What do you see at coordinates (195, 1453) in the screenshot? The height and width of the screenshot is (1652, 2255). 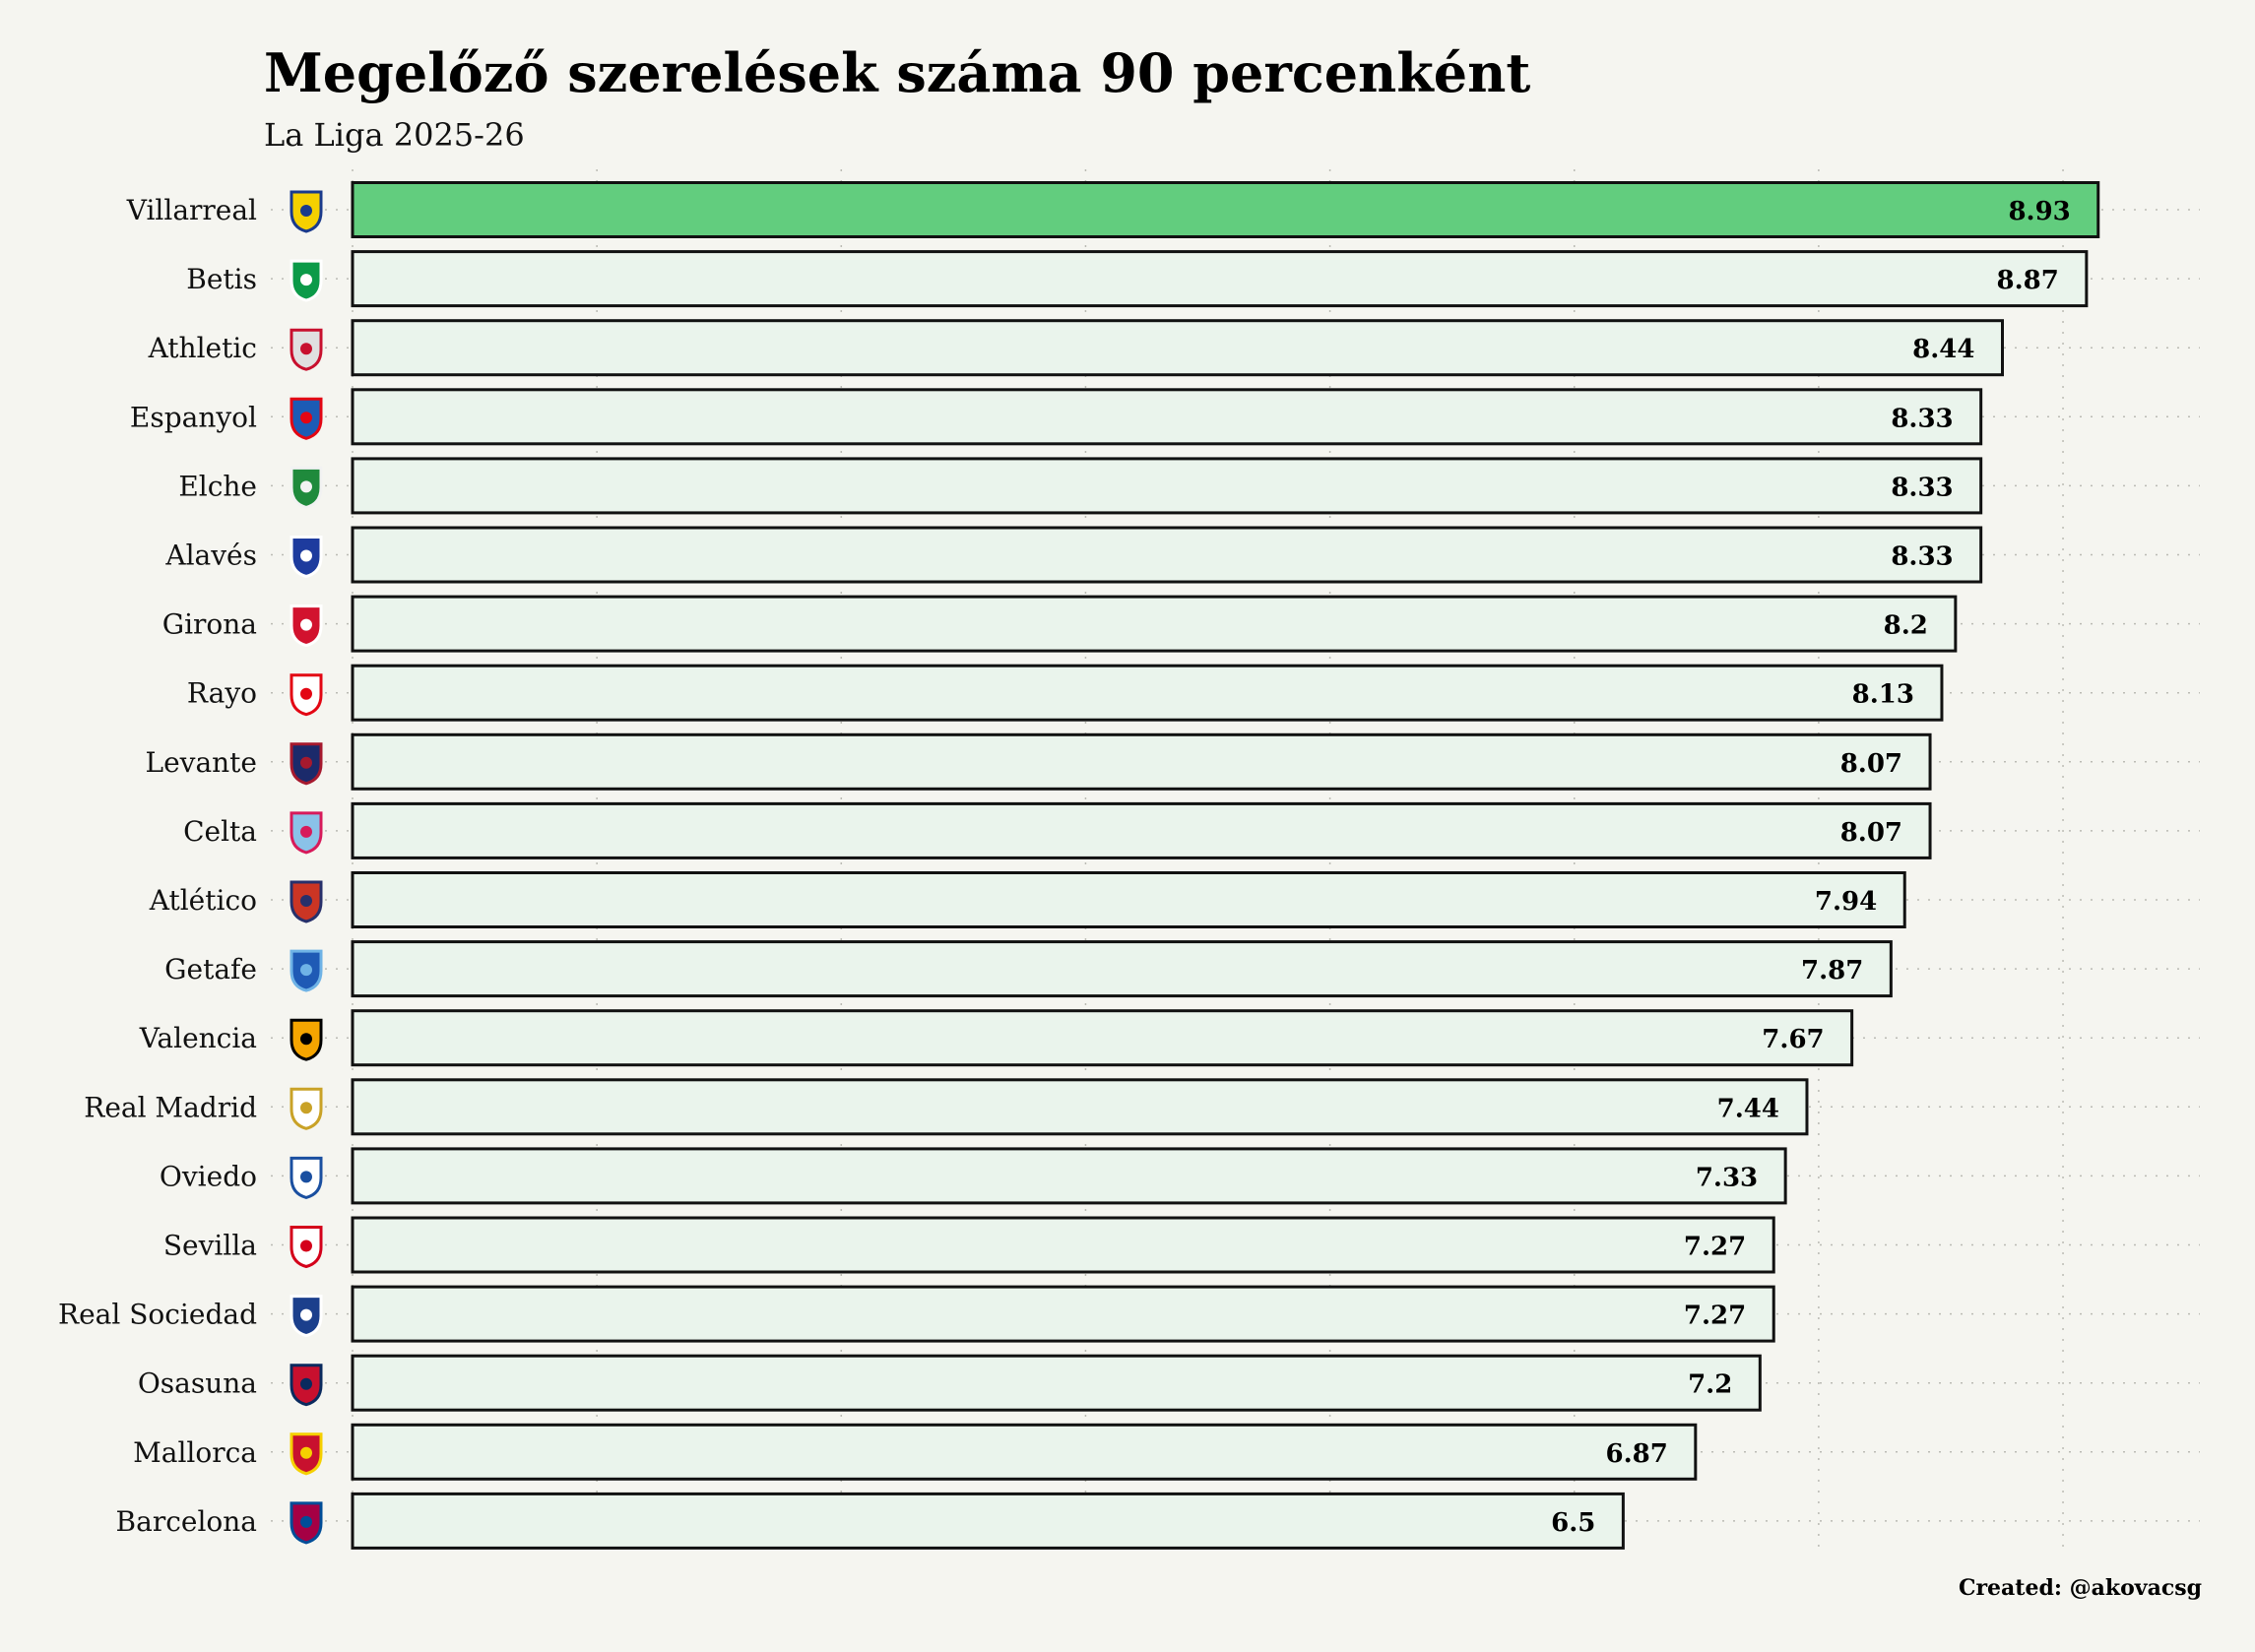 I see `team-label: Mallorca` at bounding box center [195, 1453].